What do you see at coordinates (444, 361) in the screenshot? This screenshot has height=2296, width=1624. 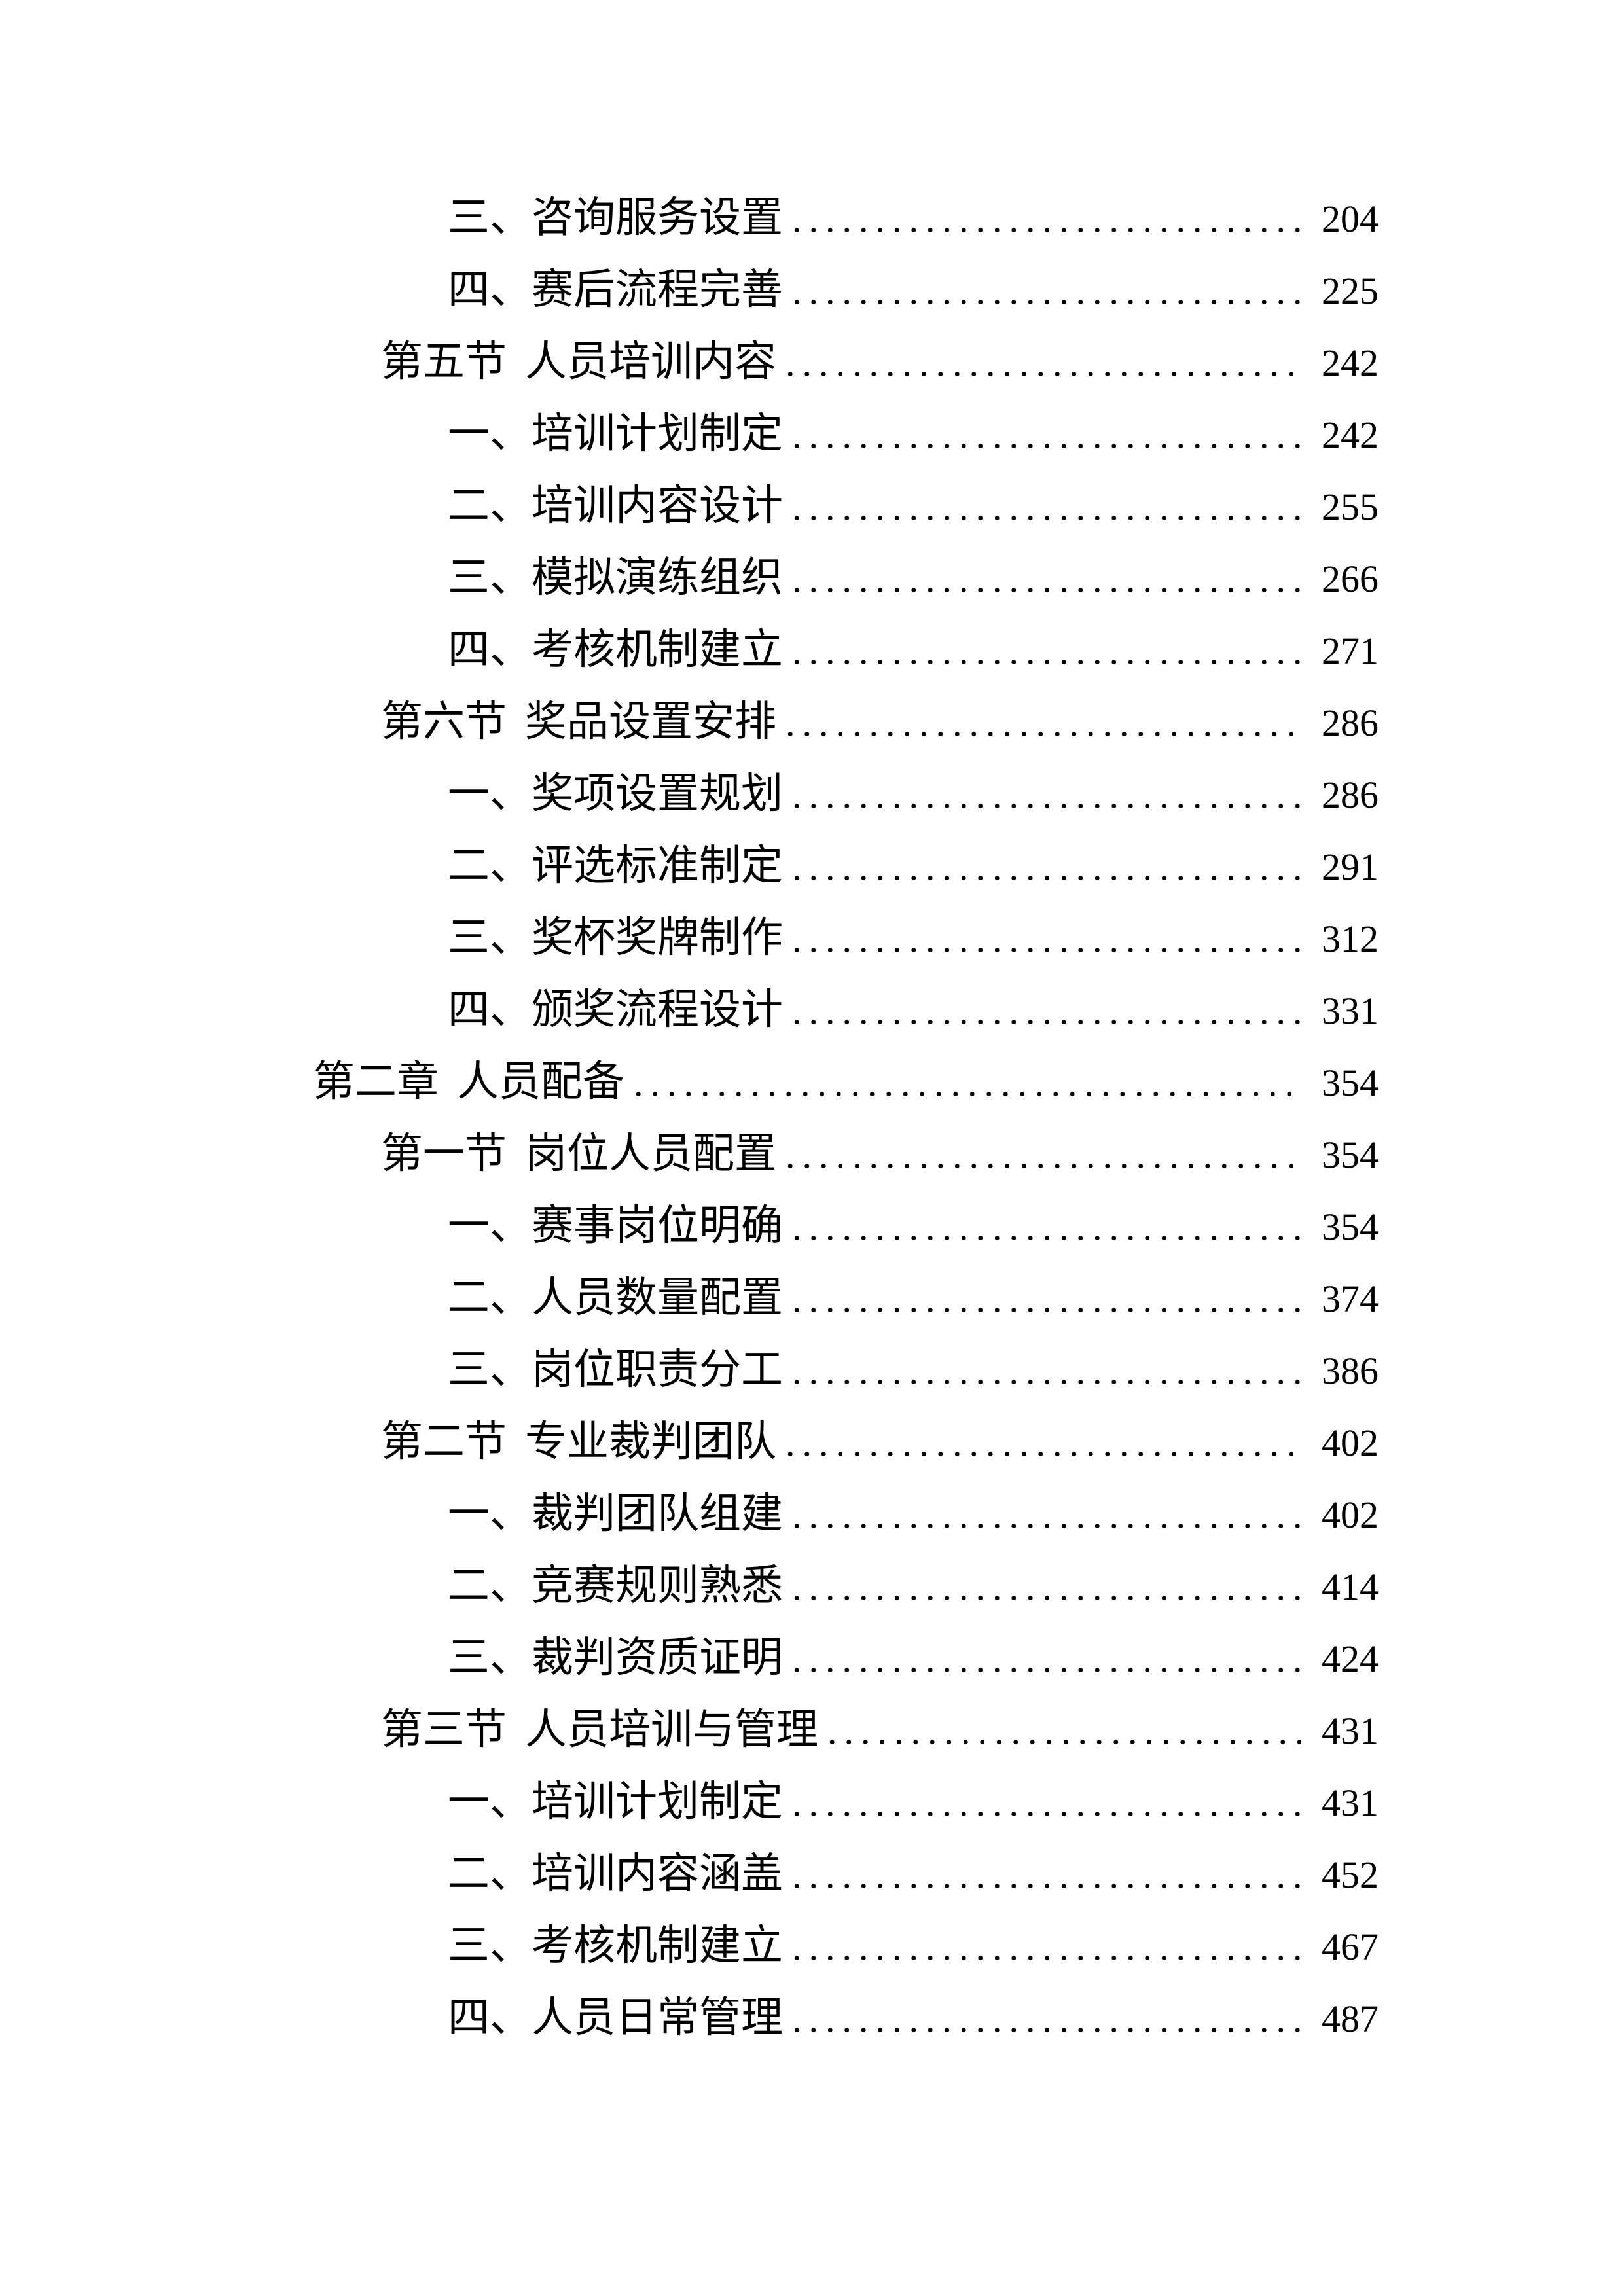 I see `toc-entry-number: 第五节` at bounding box center [444, 361].